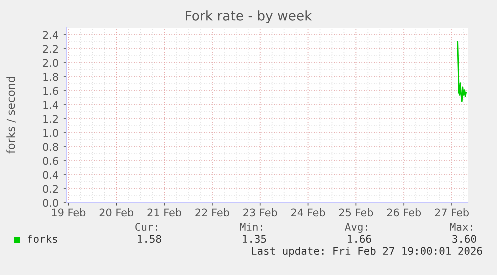 The image size is (497, 275). Describe the element at coordinates (69, 212) in the screenshot. I see `x-tick-label: 19 Feb` at that location.